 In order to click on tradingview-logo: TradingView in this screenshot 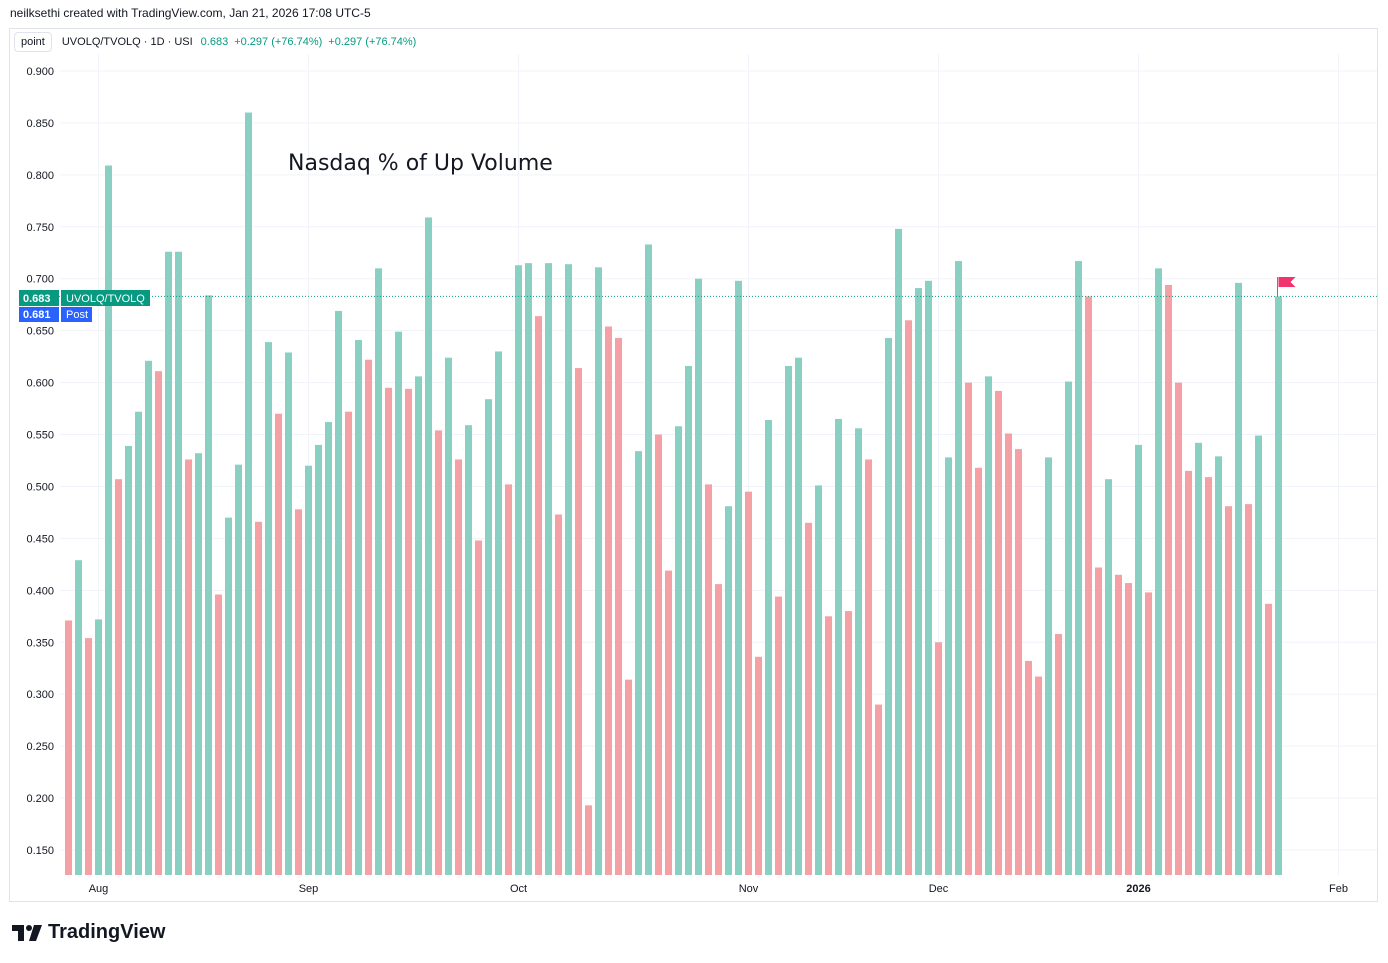, I will do `click(88, 932)`.